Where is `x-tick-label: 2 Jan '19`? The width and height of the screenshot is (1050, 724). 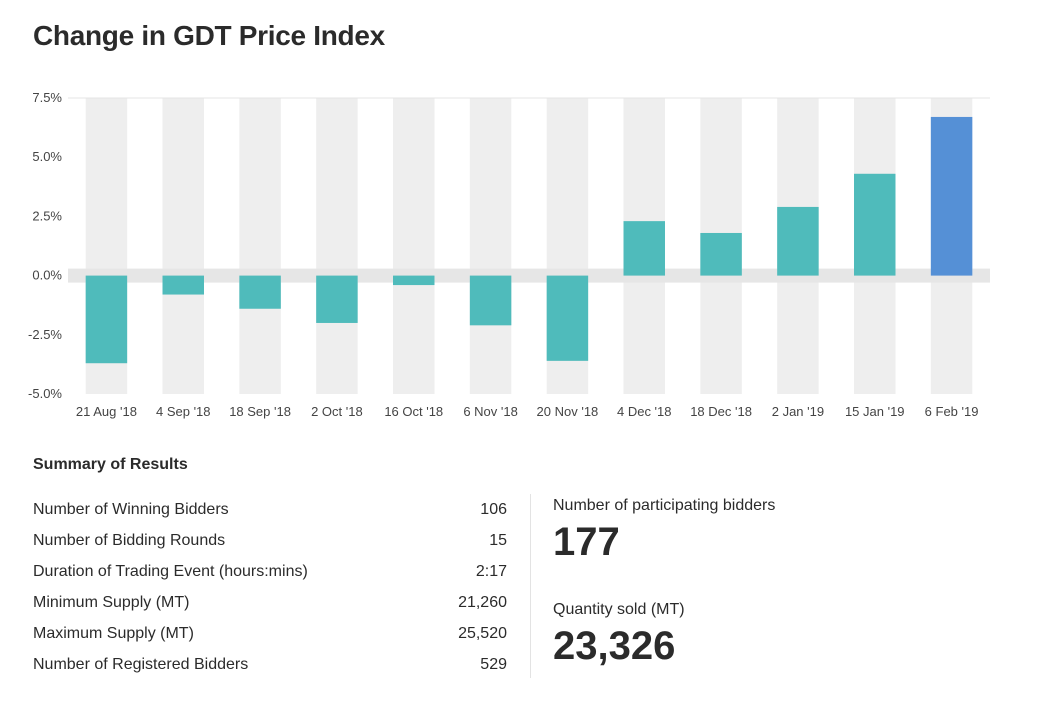
x-tick-label: 2 Jan '19 is located at coordinates (798, 411).